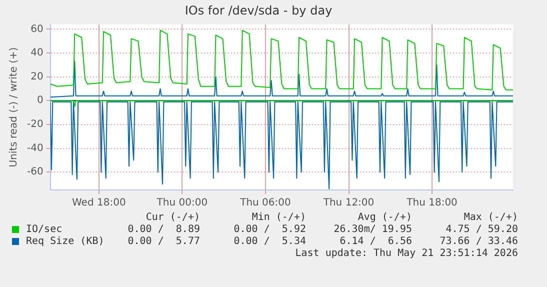 Image resolution: width=547 pixels, height=287 pixels. I want to click on text: 0.00 / 5.77, so click(164, 241).